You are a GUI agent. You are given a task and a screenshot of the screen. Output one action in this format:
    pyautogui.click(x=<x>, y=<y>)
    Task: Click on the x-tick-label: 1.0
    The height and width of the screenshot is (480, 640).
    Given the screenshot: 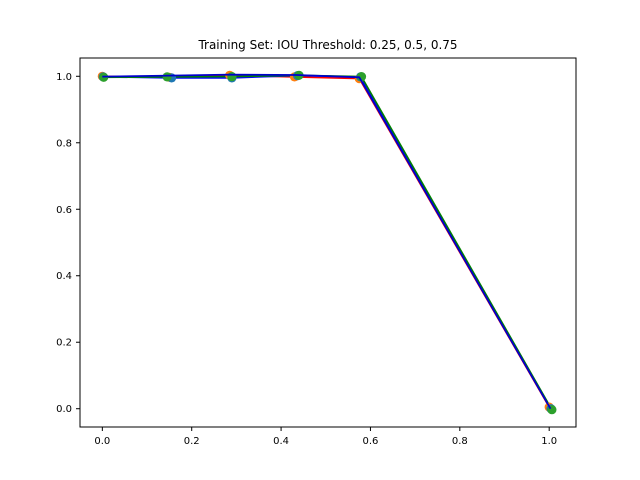 What is the action you would take?
    pyautogui.click(x=549, y=441)
    